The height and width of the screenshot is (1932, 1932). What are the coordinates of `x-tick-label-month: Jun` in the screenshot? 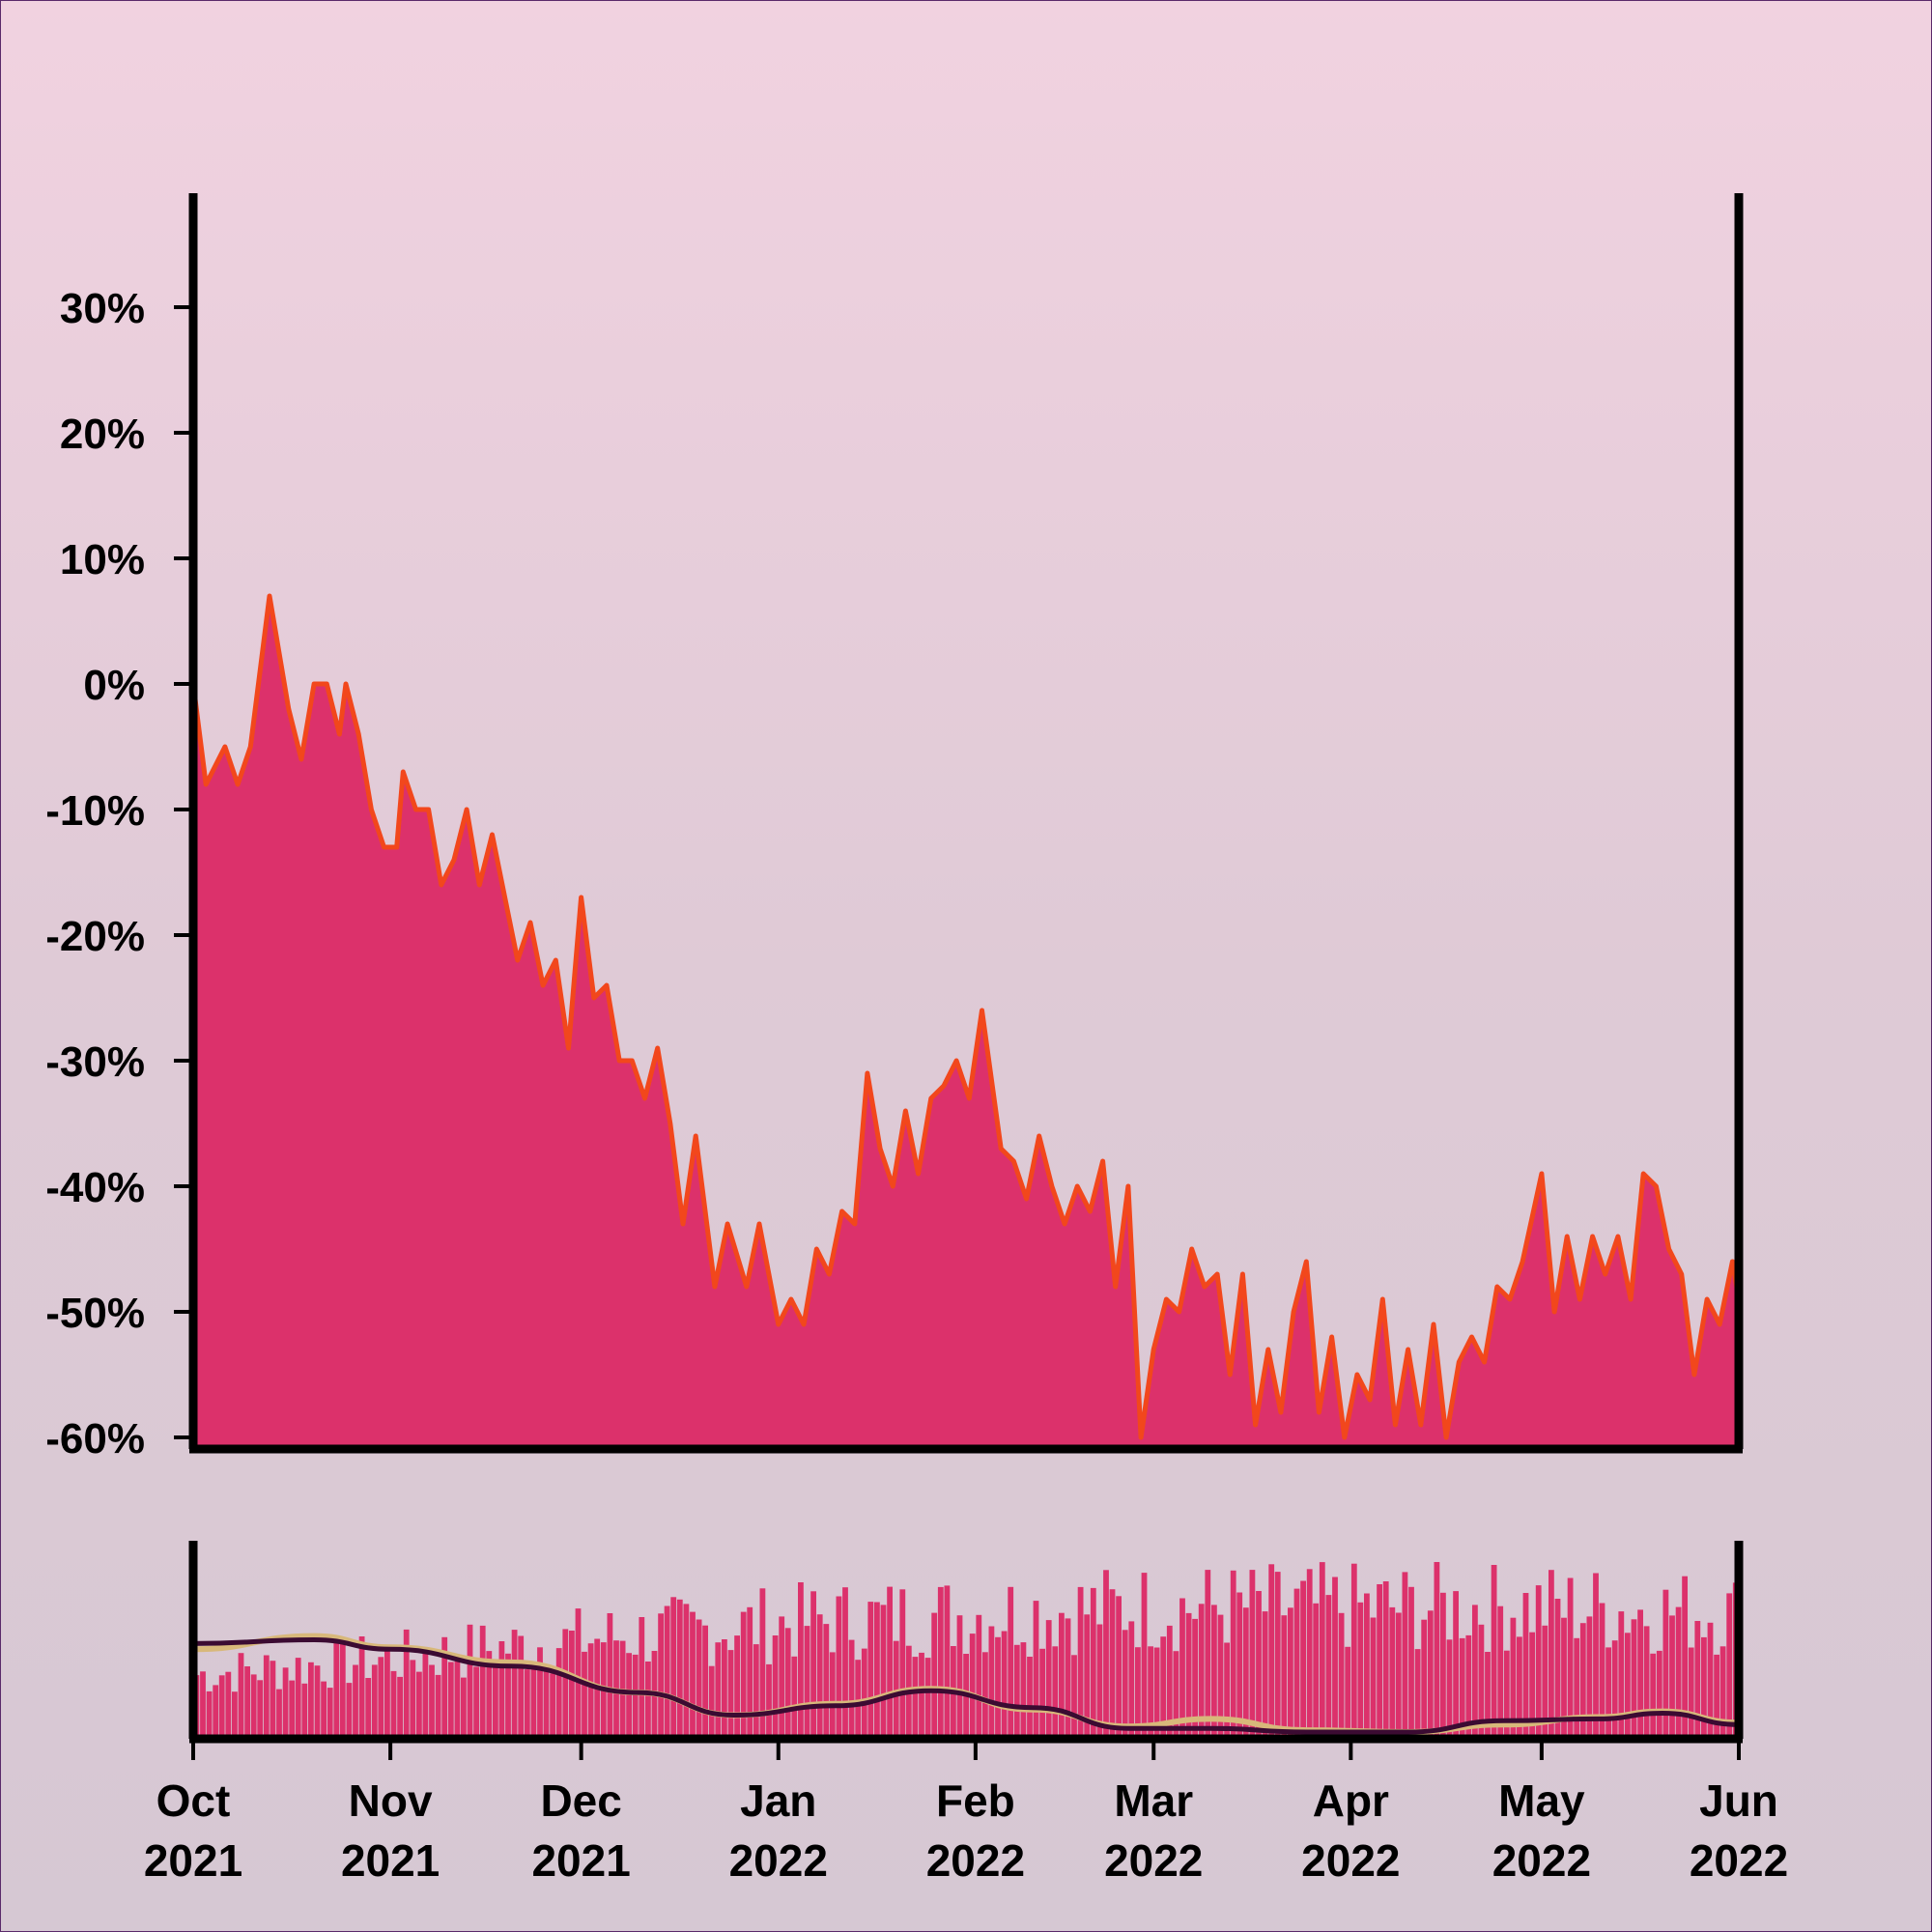 It's located at (1738, 1801).